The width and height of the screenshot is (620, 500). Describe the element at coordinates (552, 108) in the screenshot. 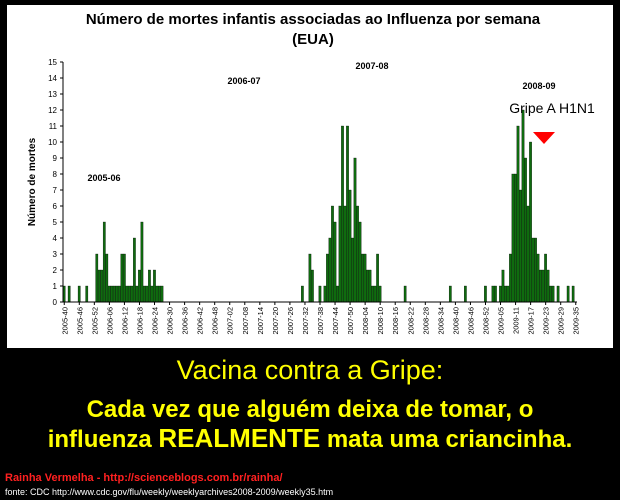

I see `h1n1-annotation: Gripe A H1N1` at that location.